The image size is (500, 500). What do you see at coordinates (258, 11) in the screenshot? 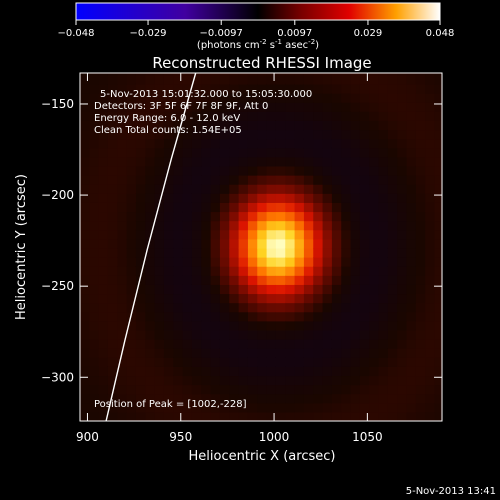
I see `colorbar-gradient` at bounding box center [258, 11].